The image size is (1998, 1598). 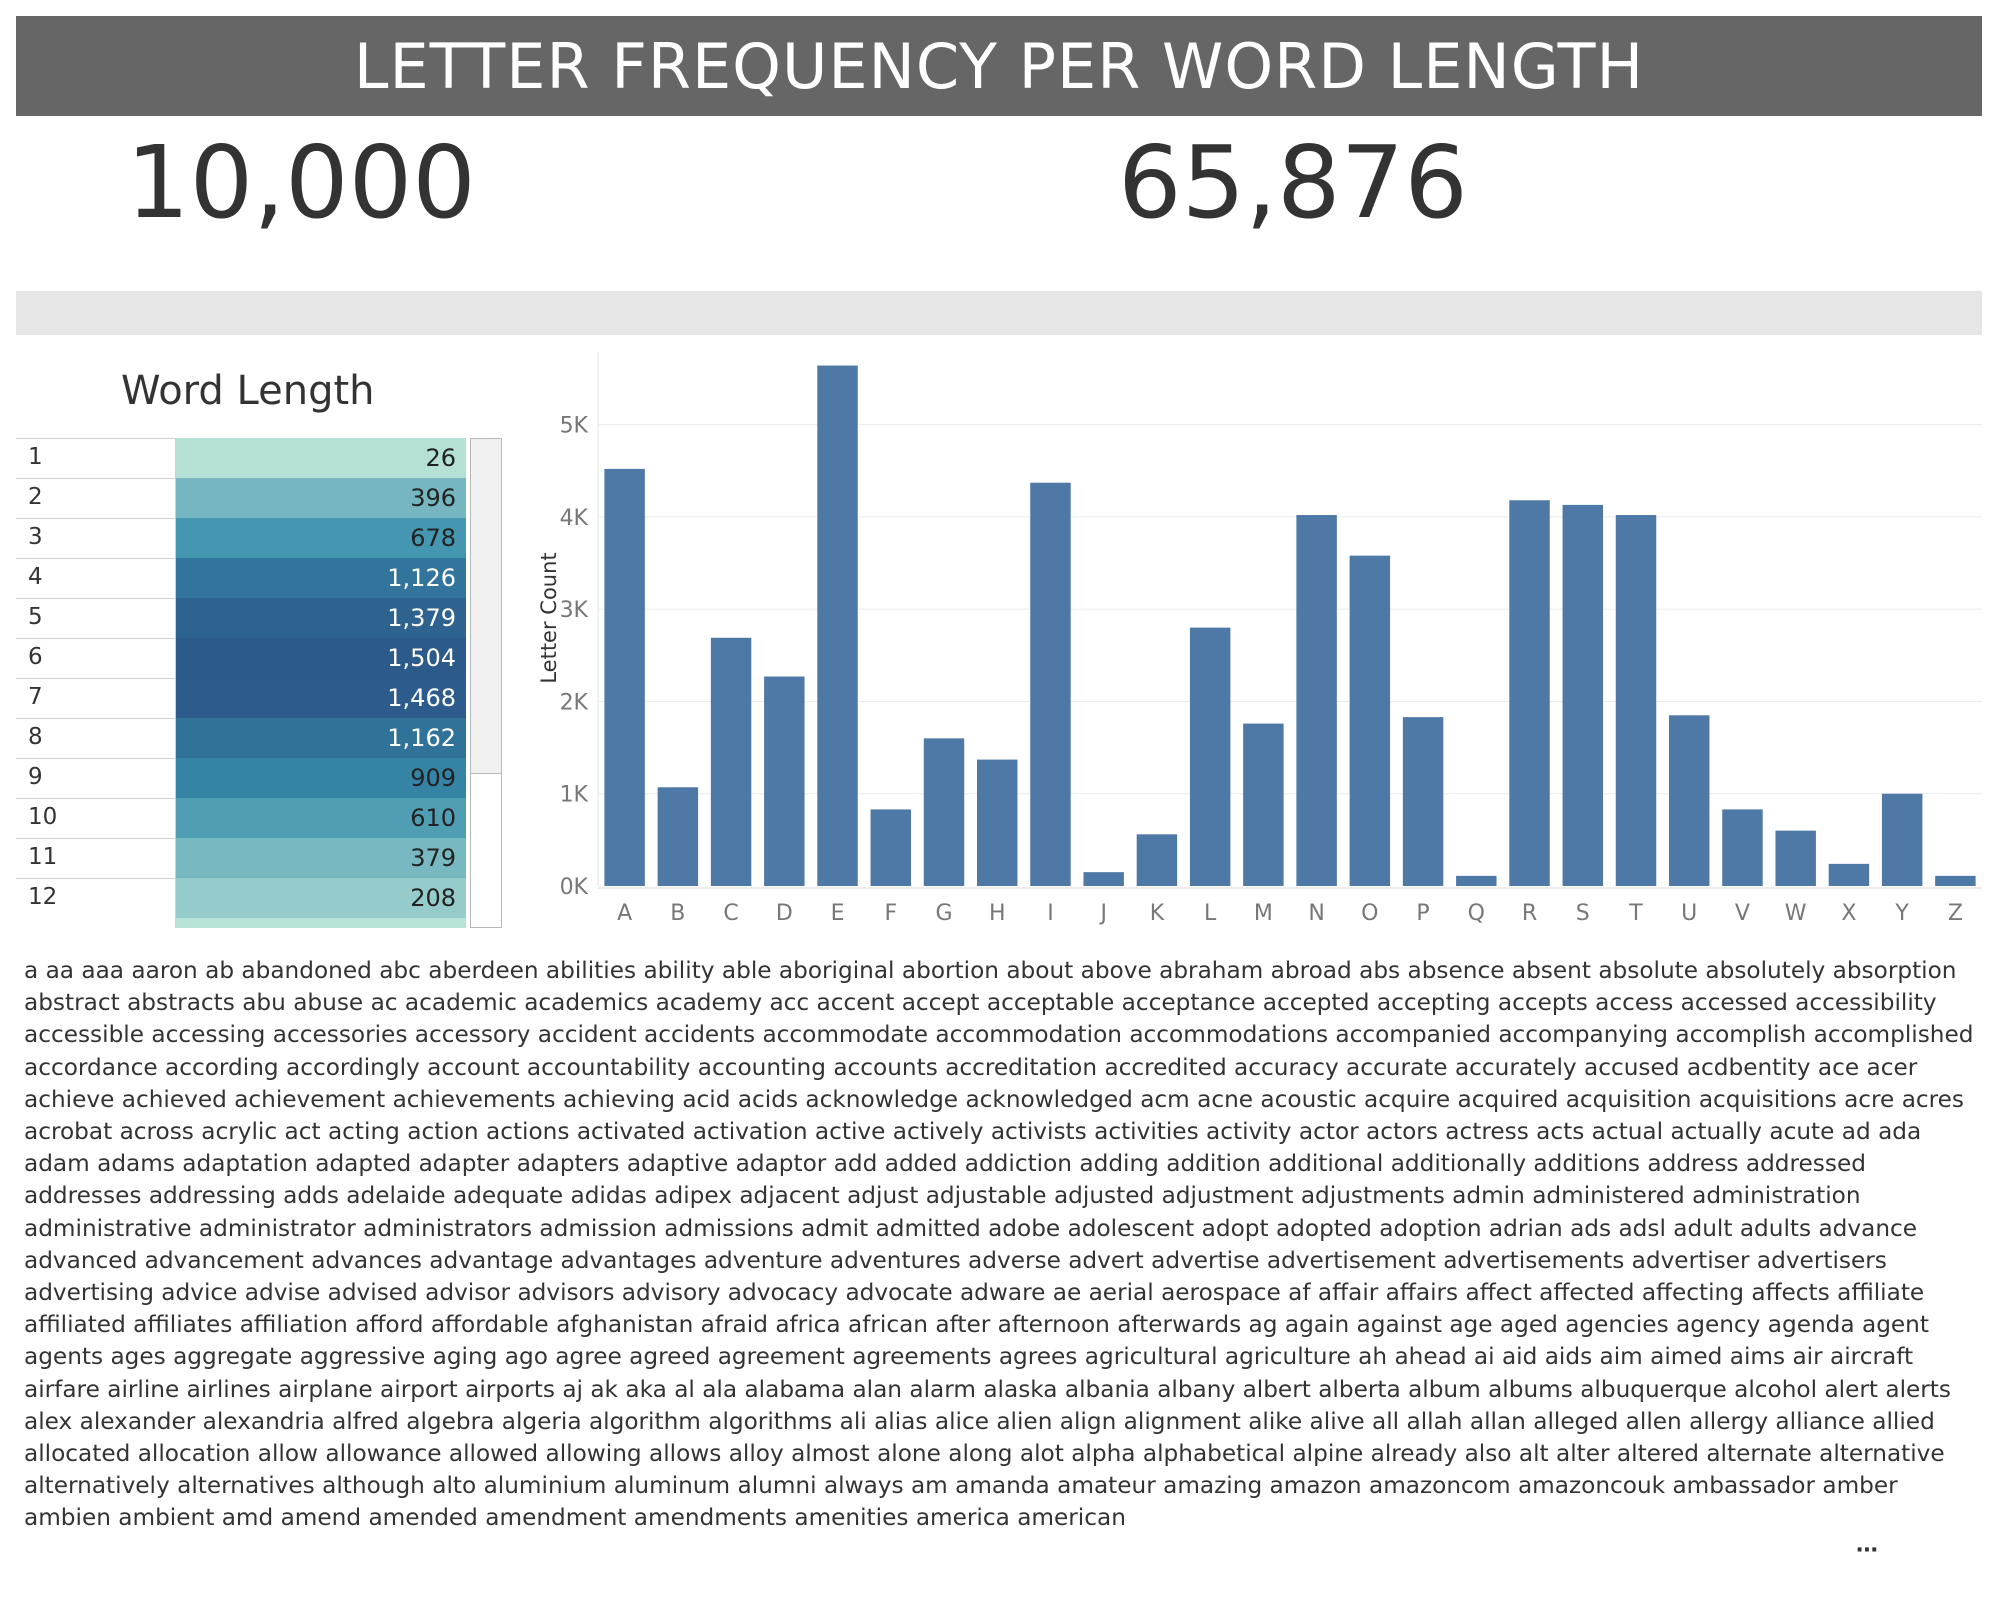 What do you see at coordinates (468, 1293) in the screenshot?
I see `word-item: advisor` at bounding box center [468, 1293].